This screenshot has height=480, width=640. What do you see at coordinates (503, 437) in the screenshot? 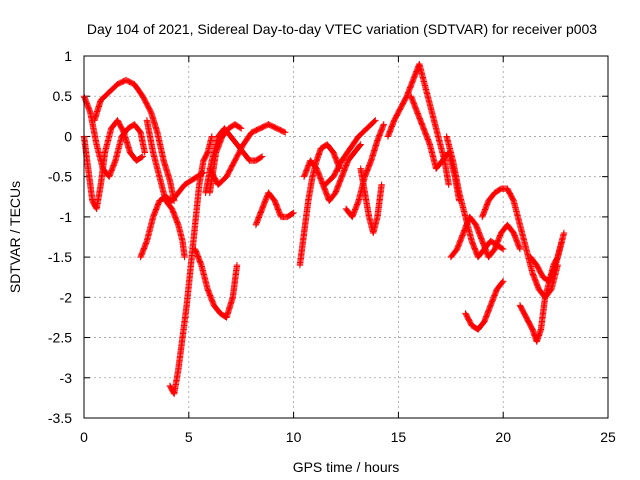
I see `x-tick-label: 20` at bounding box center [503, 437].